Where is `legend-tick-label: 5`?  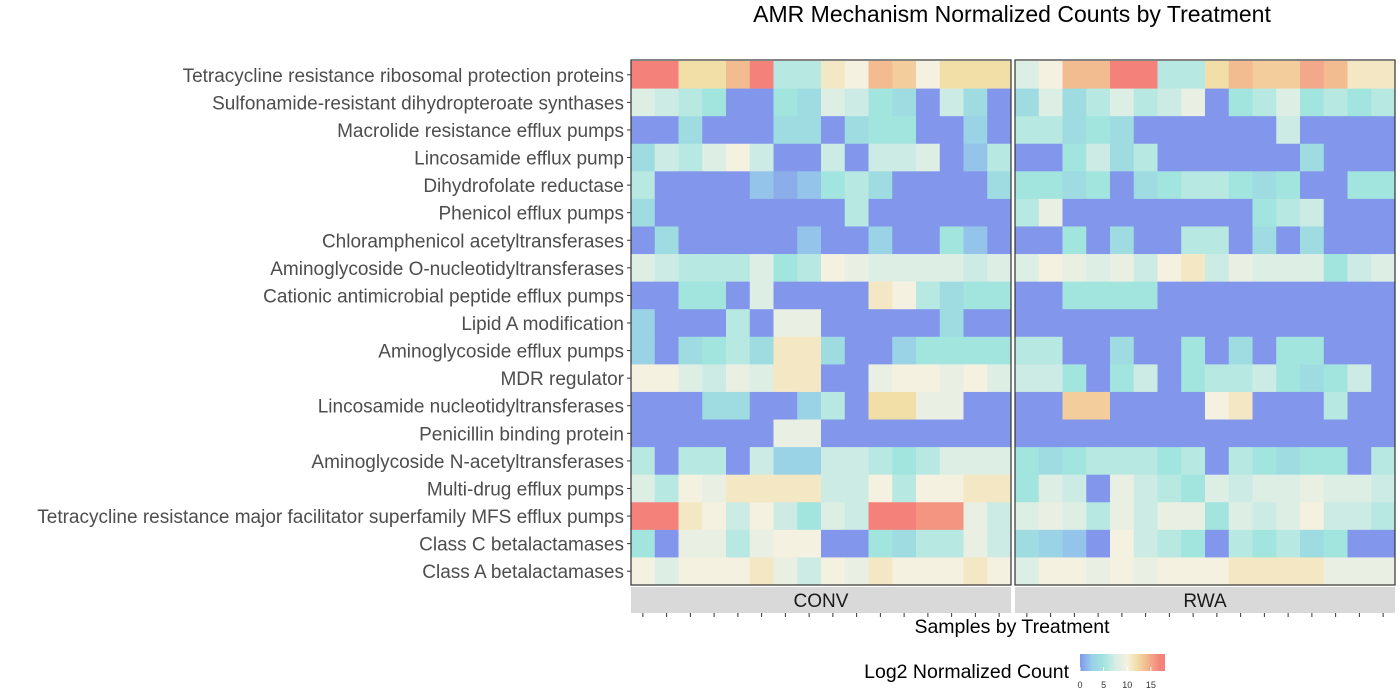
legend-tick-label: 5 is located at coordinates (1103, 685).